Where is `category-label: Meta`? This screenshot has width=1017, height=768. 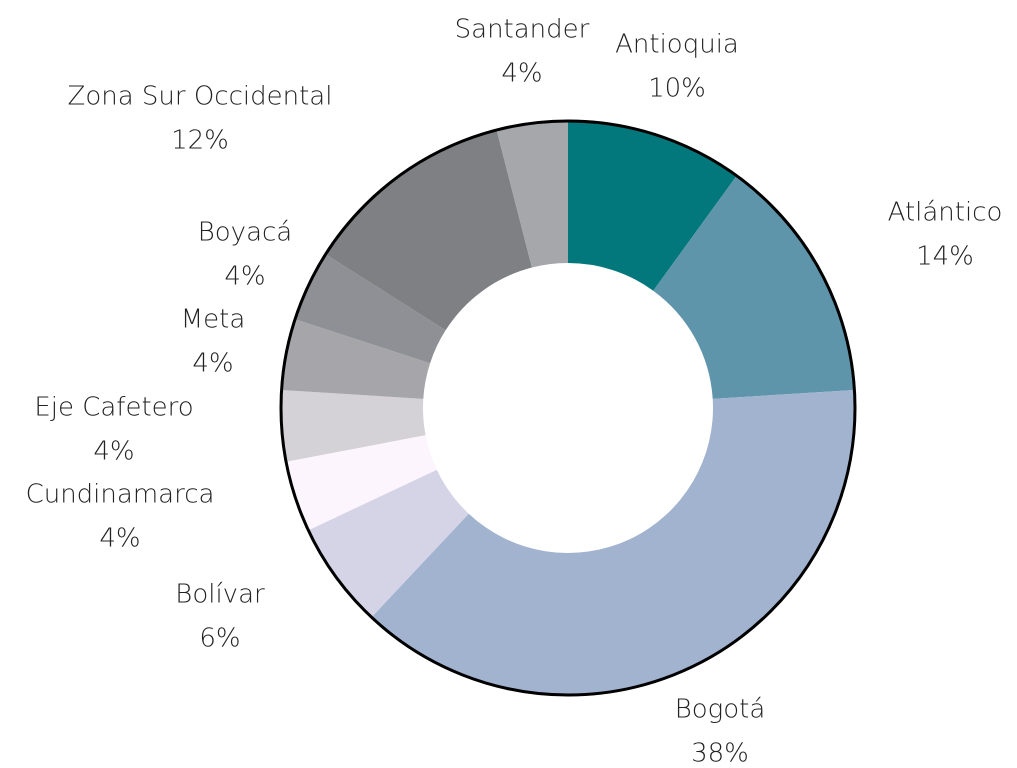 category-label: Meta is located at coordinates (213, 320).